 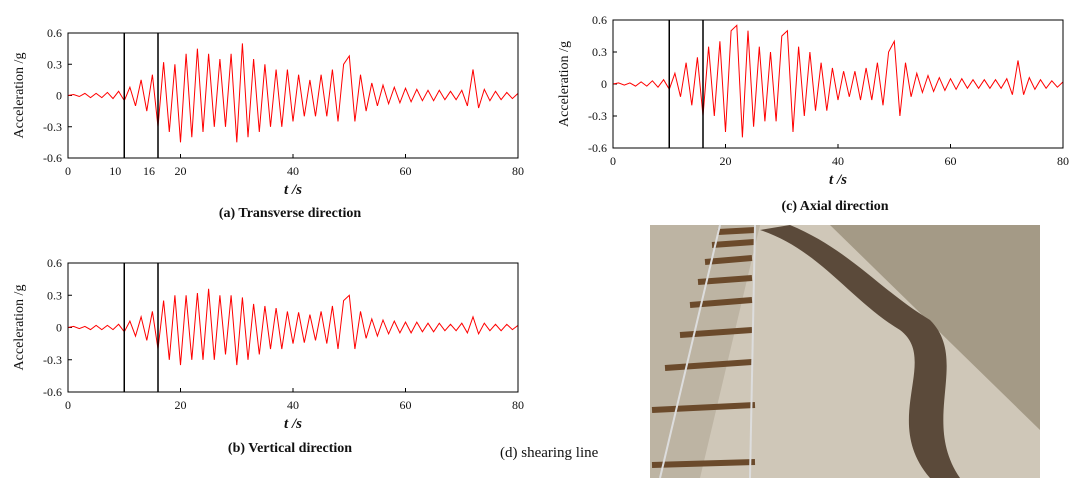 I want to click on caption: (c) Axial direction, so click(x=834, y=206).